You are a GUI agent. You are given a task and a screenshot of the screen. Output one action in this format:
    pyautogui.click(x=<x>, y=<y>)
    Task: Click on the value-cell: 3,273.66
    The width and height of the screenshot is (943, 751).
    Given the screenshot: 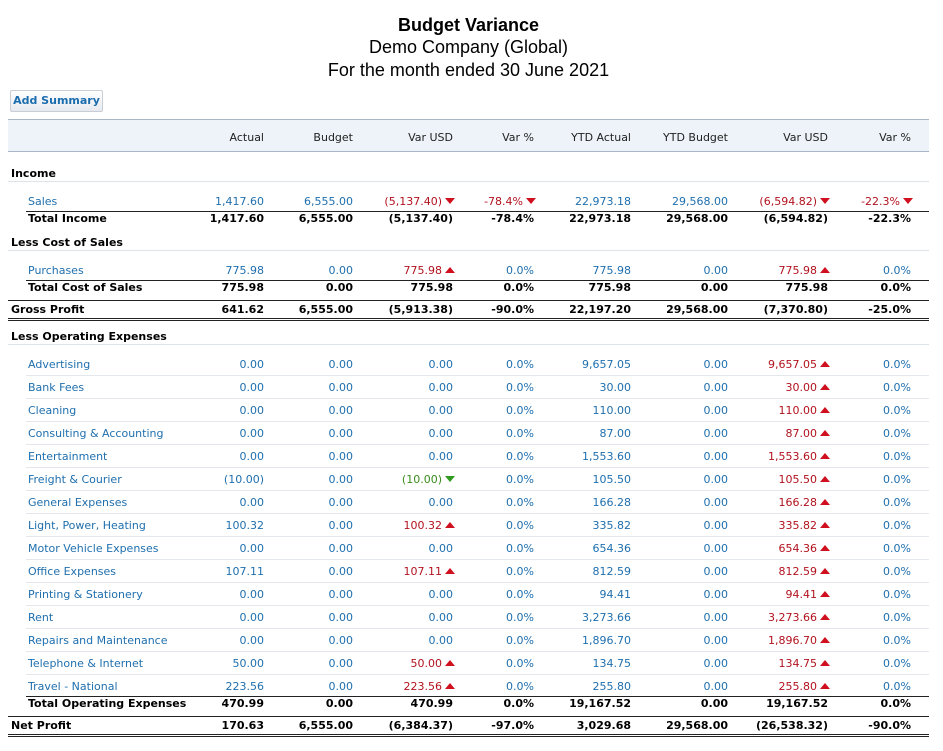 What is the action you would take?
    pyautogui.click(x=606, y=617)
    